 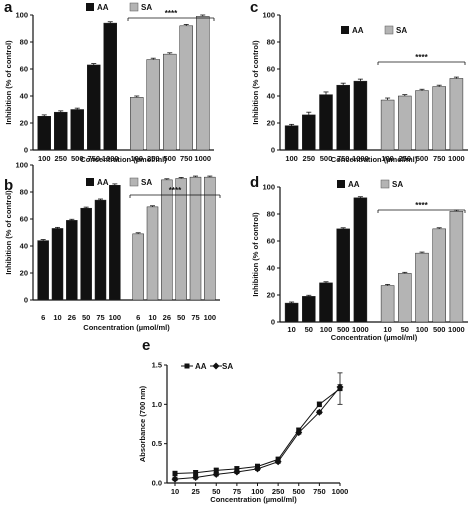 I want to click on y-tick-label: 60, so click(x=271, y=69).